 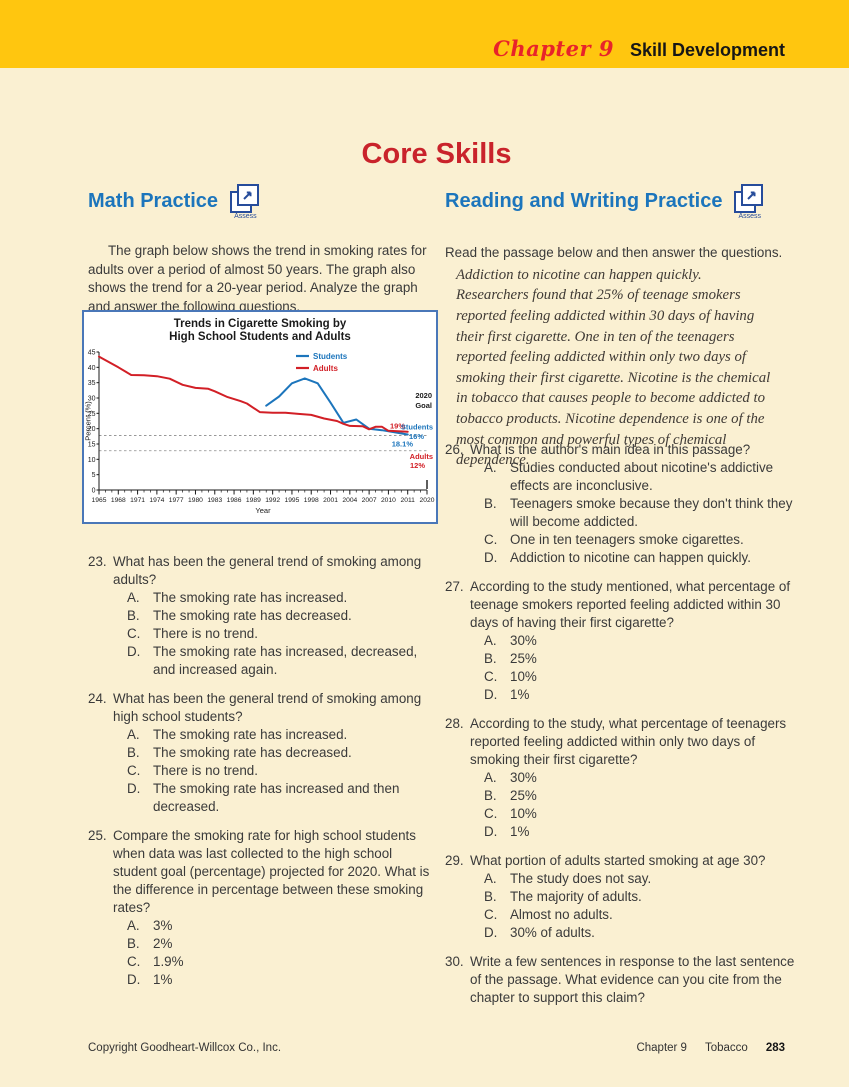 What do you see at coordinates (639, 814) in the screenshot?
I see `option-item: C. 10%` at bounding box center [639, 814].